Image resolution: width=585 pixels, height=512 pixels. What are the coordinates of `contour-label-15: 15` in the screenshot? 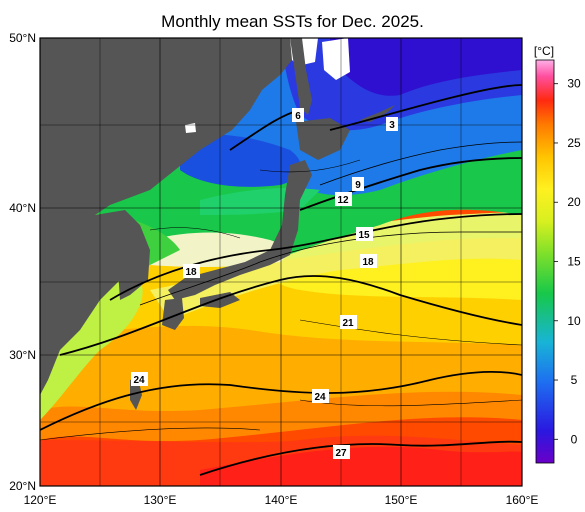 It's located at (364, 235).